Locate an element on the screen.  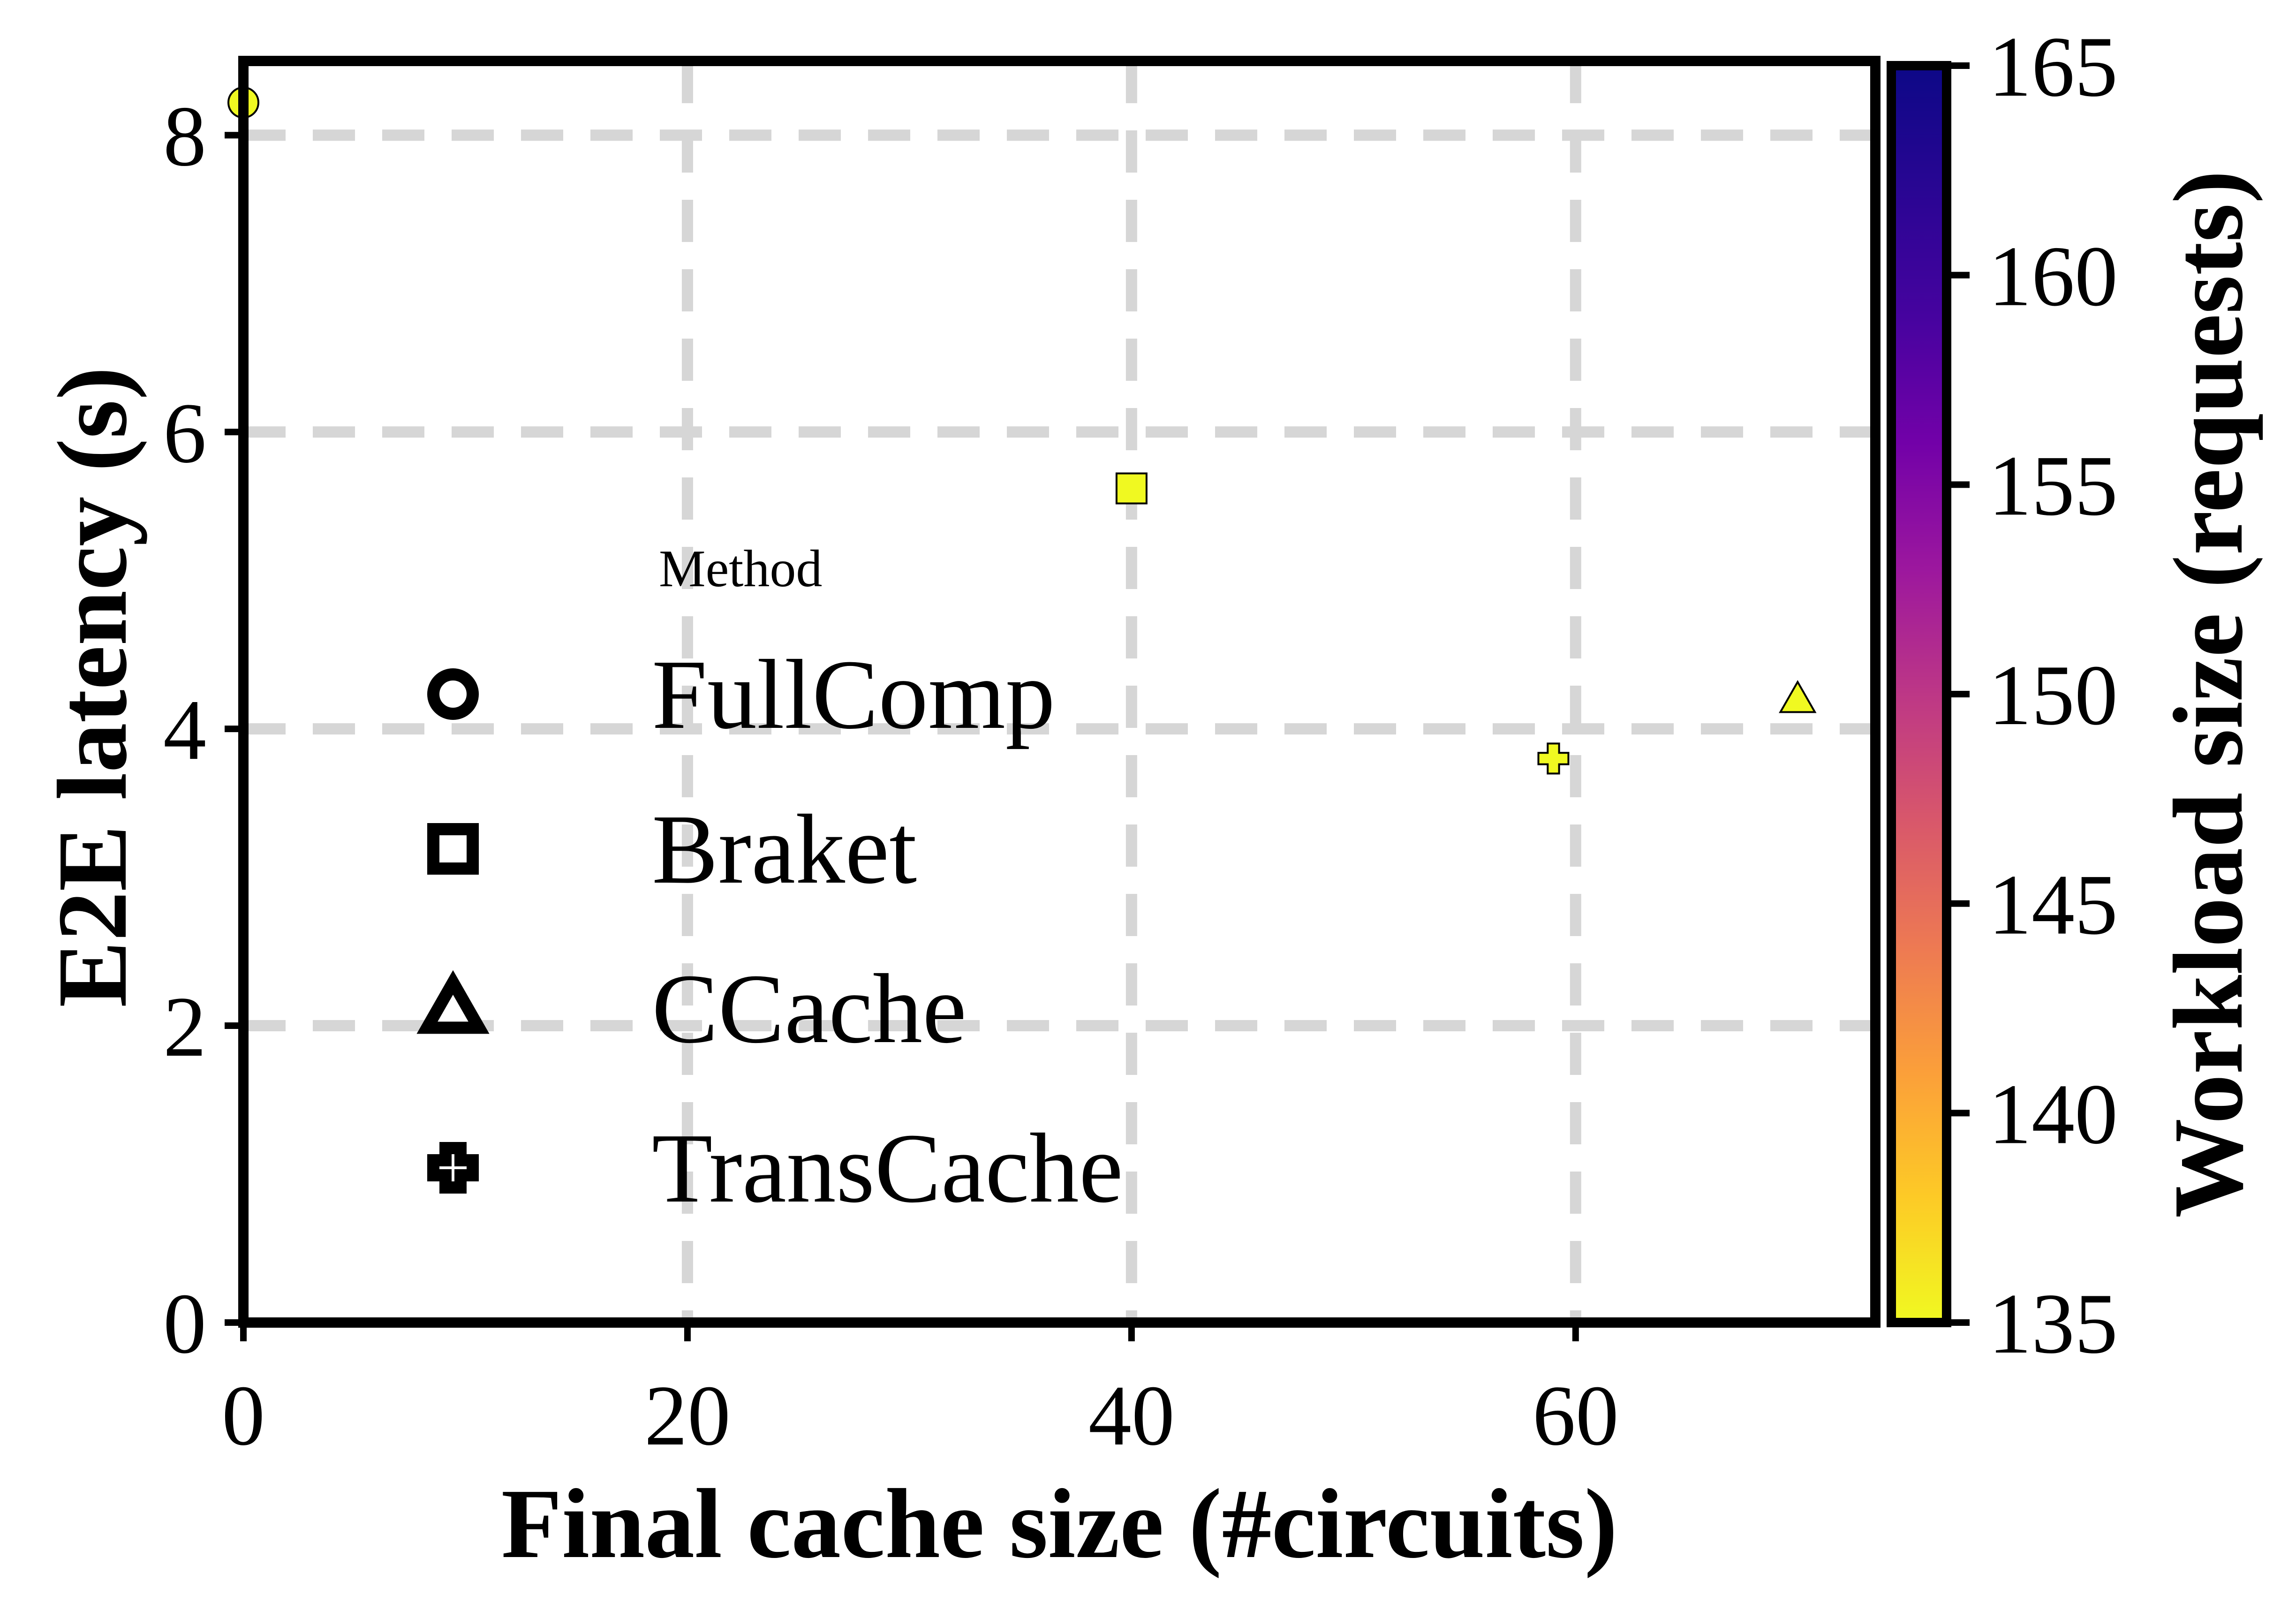
legend-entry-braket: Braket is located at coordinates (672, 849).